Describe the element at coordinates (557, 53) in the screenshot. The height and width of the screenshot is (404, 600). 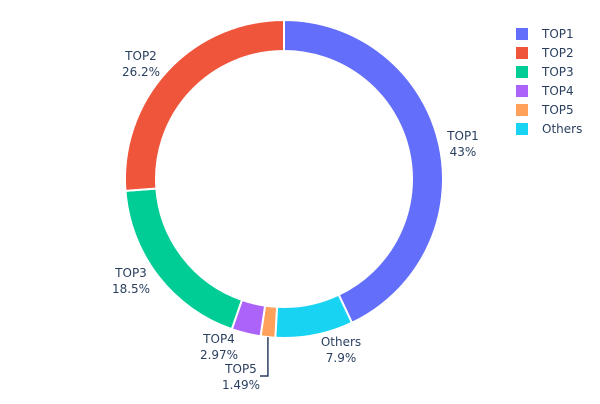
I see `legend-label: TOP2` at that location.